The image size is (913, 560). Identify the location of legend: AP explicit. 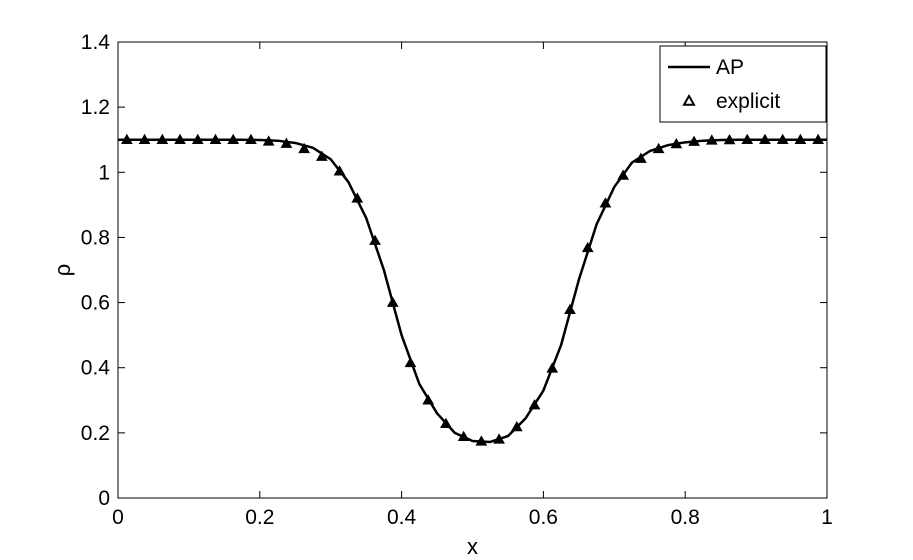
(743, 84).